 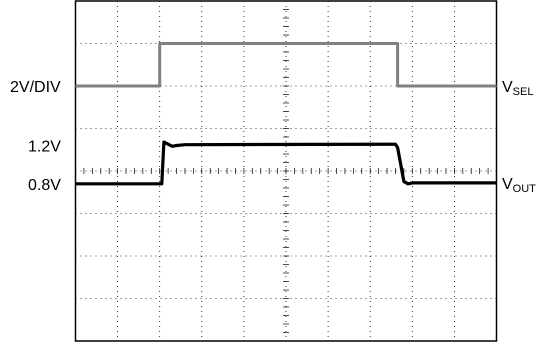 I want to click on series-label-vsel-main: V, so click(x=507, y=87).